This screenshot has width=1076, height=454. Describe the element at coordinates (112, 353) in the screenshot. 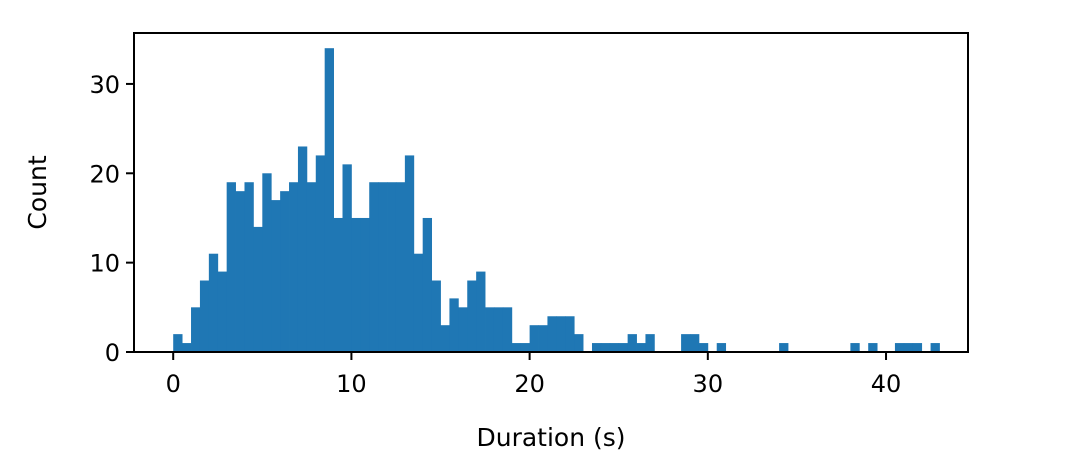

I see `y-tick-label: 0` at that location.